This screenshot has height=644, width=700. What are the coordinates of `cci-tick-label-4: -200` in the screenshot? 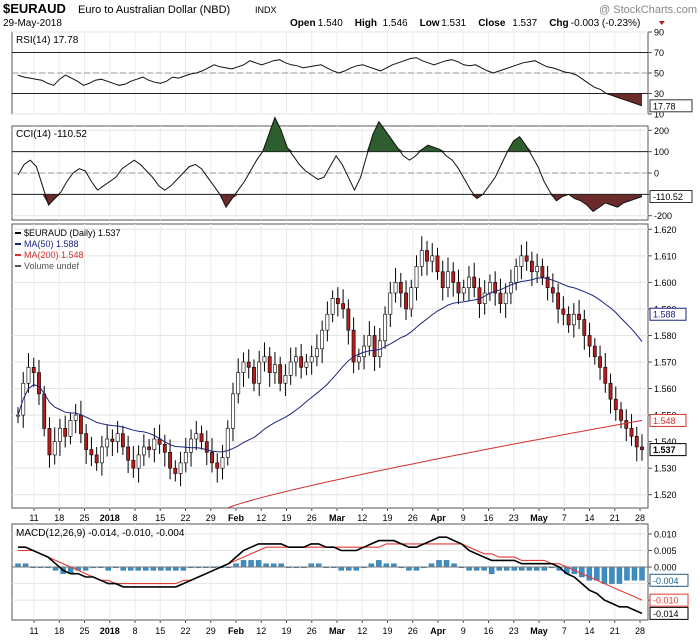 It's located at (663, 216).